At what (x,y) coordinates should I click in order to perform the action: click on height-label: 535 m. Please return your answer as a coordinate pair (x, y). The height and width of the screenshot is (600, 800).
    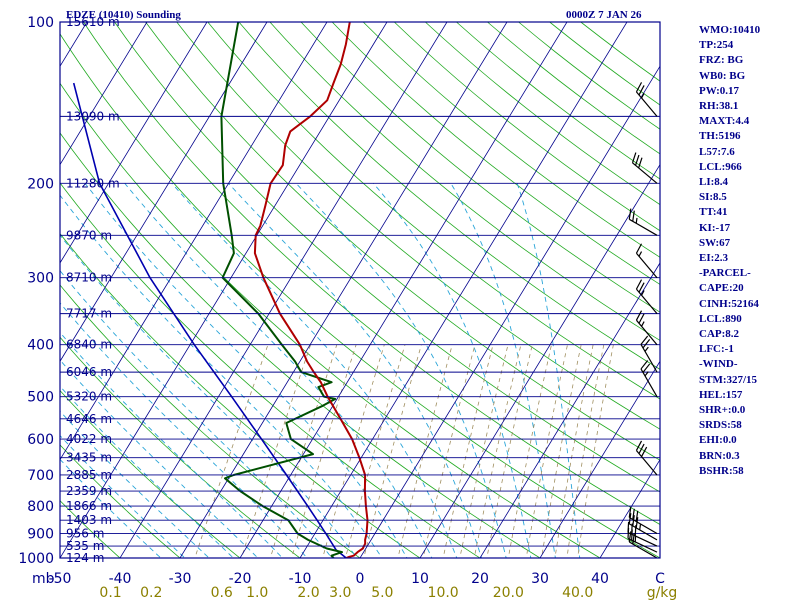
    Looking at the image, I should click on (85, 546).